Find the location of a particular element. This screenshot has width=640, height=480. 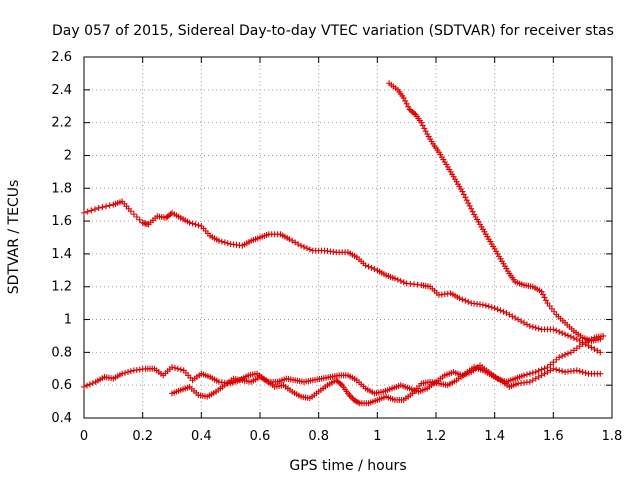

x-tick-label: 0.4 is located at coordinates (201, 436).